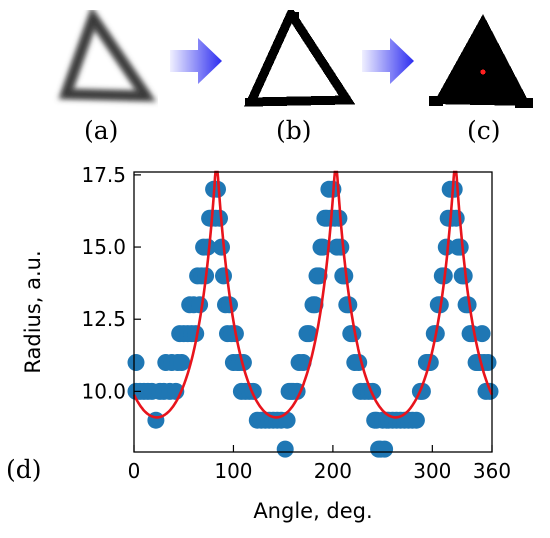  I want to click on filled-triangle-image, so click(481, 61).